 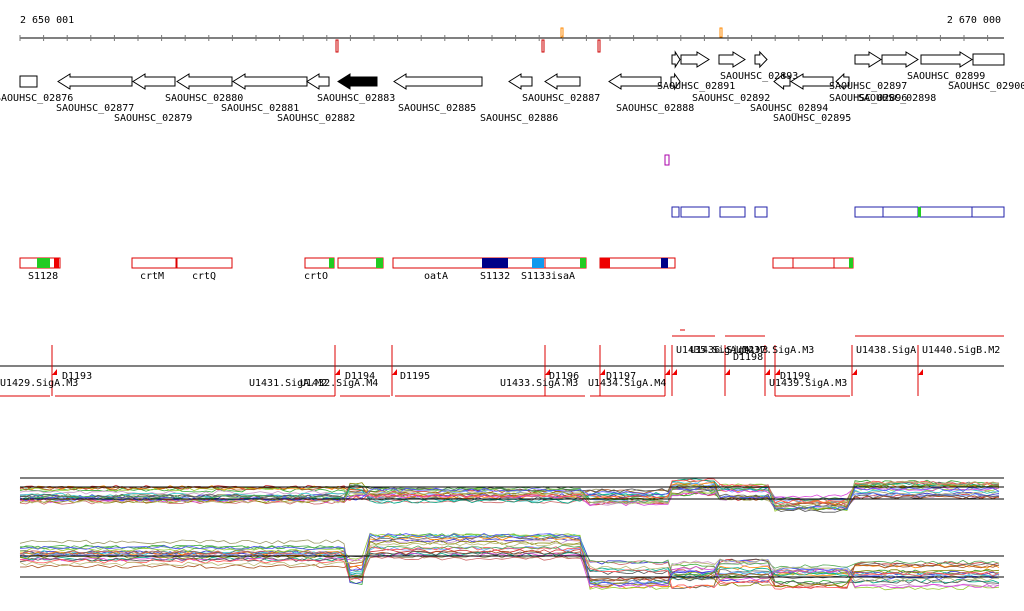 What do you see at coordinates (95, 108) in the screenshot?
I see `gene-label: SAOUHSC_02877` at bounding box center [95, 108].